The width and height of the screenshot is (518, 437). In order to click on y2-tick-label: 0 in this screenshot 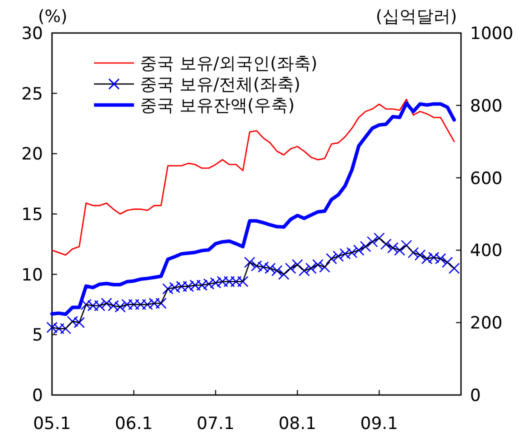, I will do `click(475, 396)`.